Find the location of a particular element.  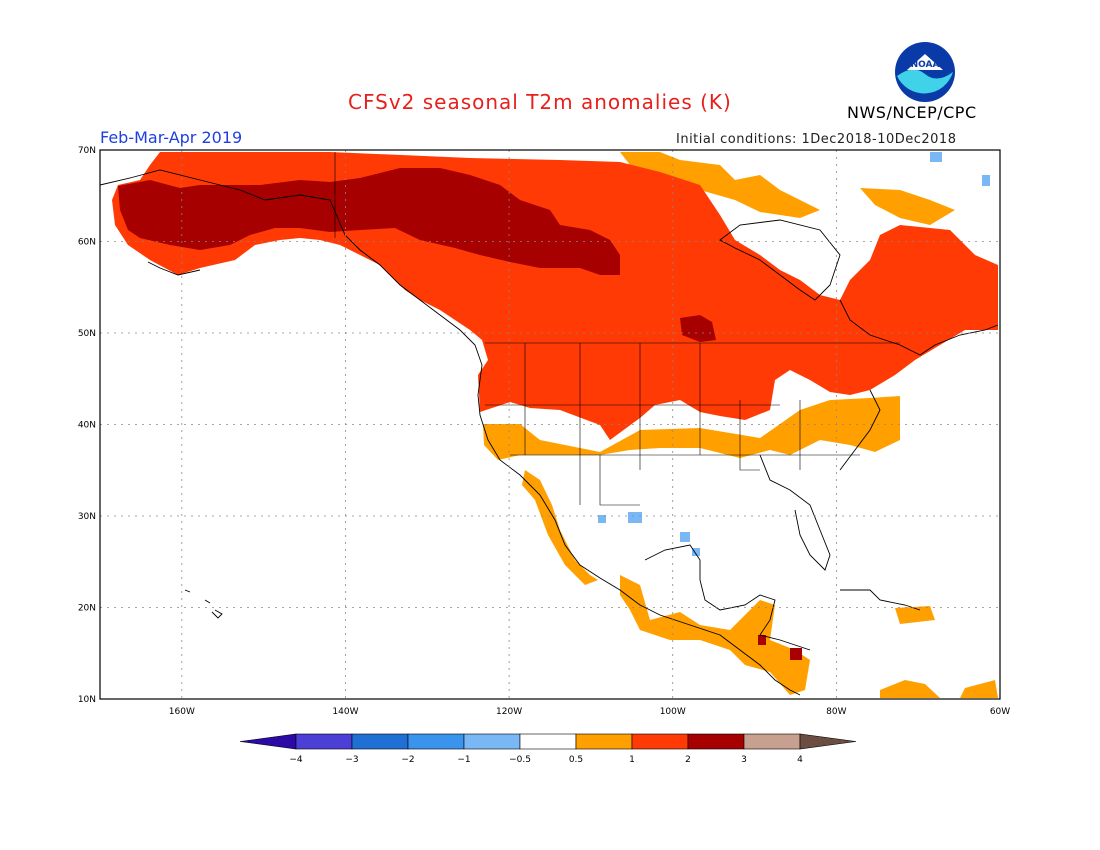

strong-warm-region-alaska-yukon is located at coordinates (369, 221).